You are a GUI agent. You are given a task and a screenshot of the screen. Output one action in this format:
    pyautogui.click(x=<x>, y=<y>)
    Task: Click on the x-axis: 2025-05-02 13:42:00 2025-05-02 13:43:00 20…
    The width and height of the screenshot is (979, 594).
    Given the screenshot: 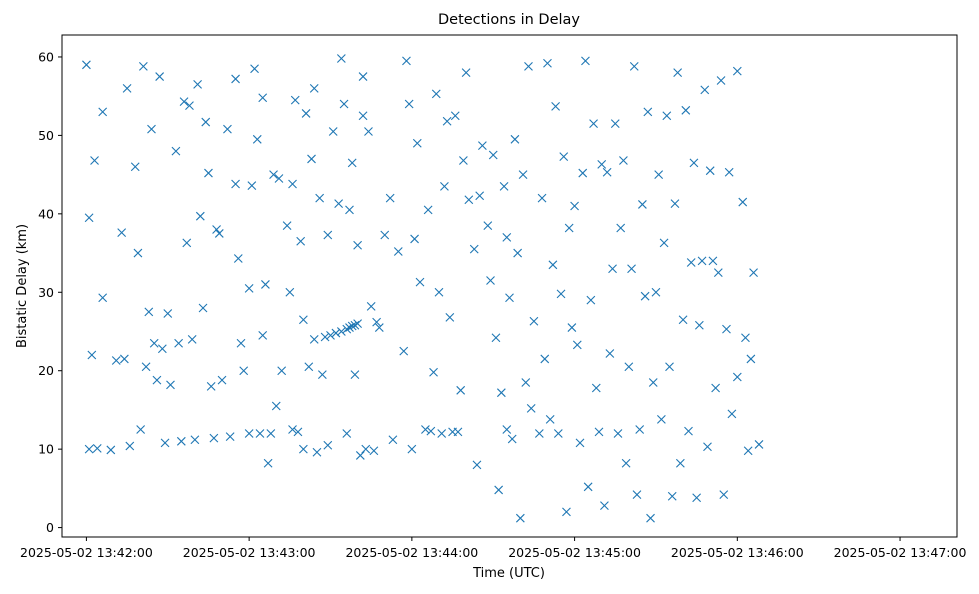 What is the action you would take?
    pyautogui.click(x=493, y=548)
    